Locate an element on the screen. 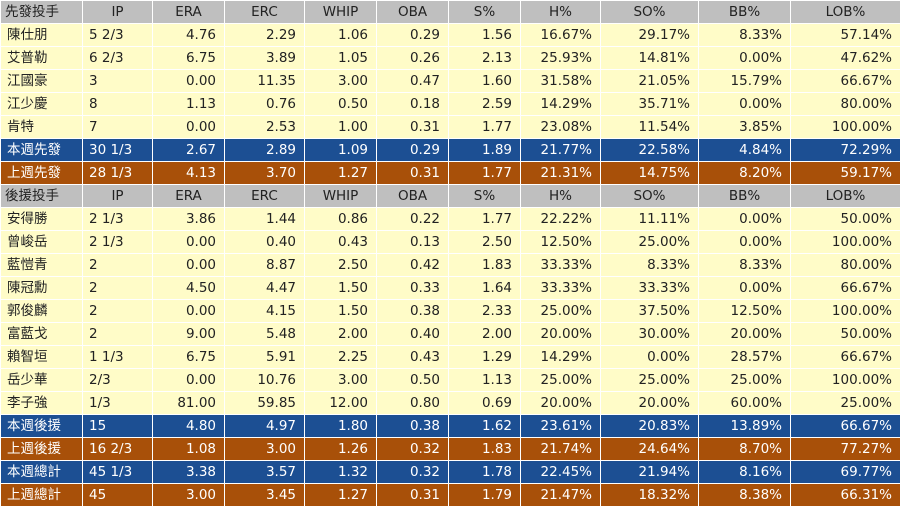  stat-cell: 3.57 is located at coordinates (265, 472).